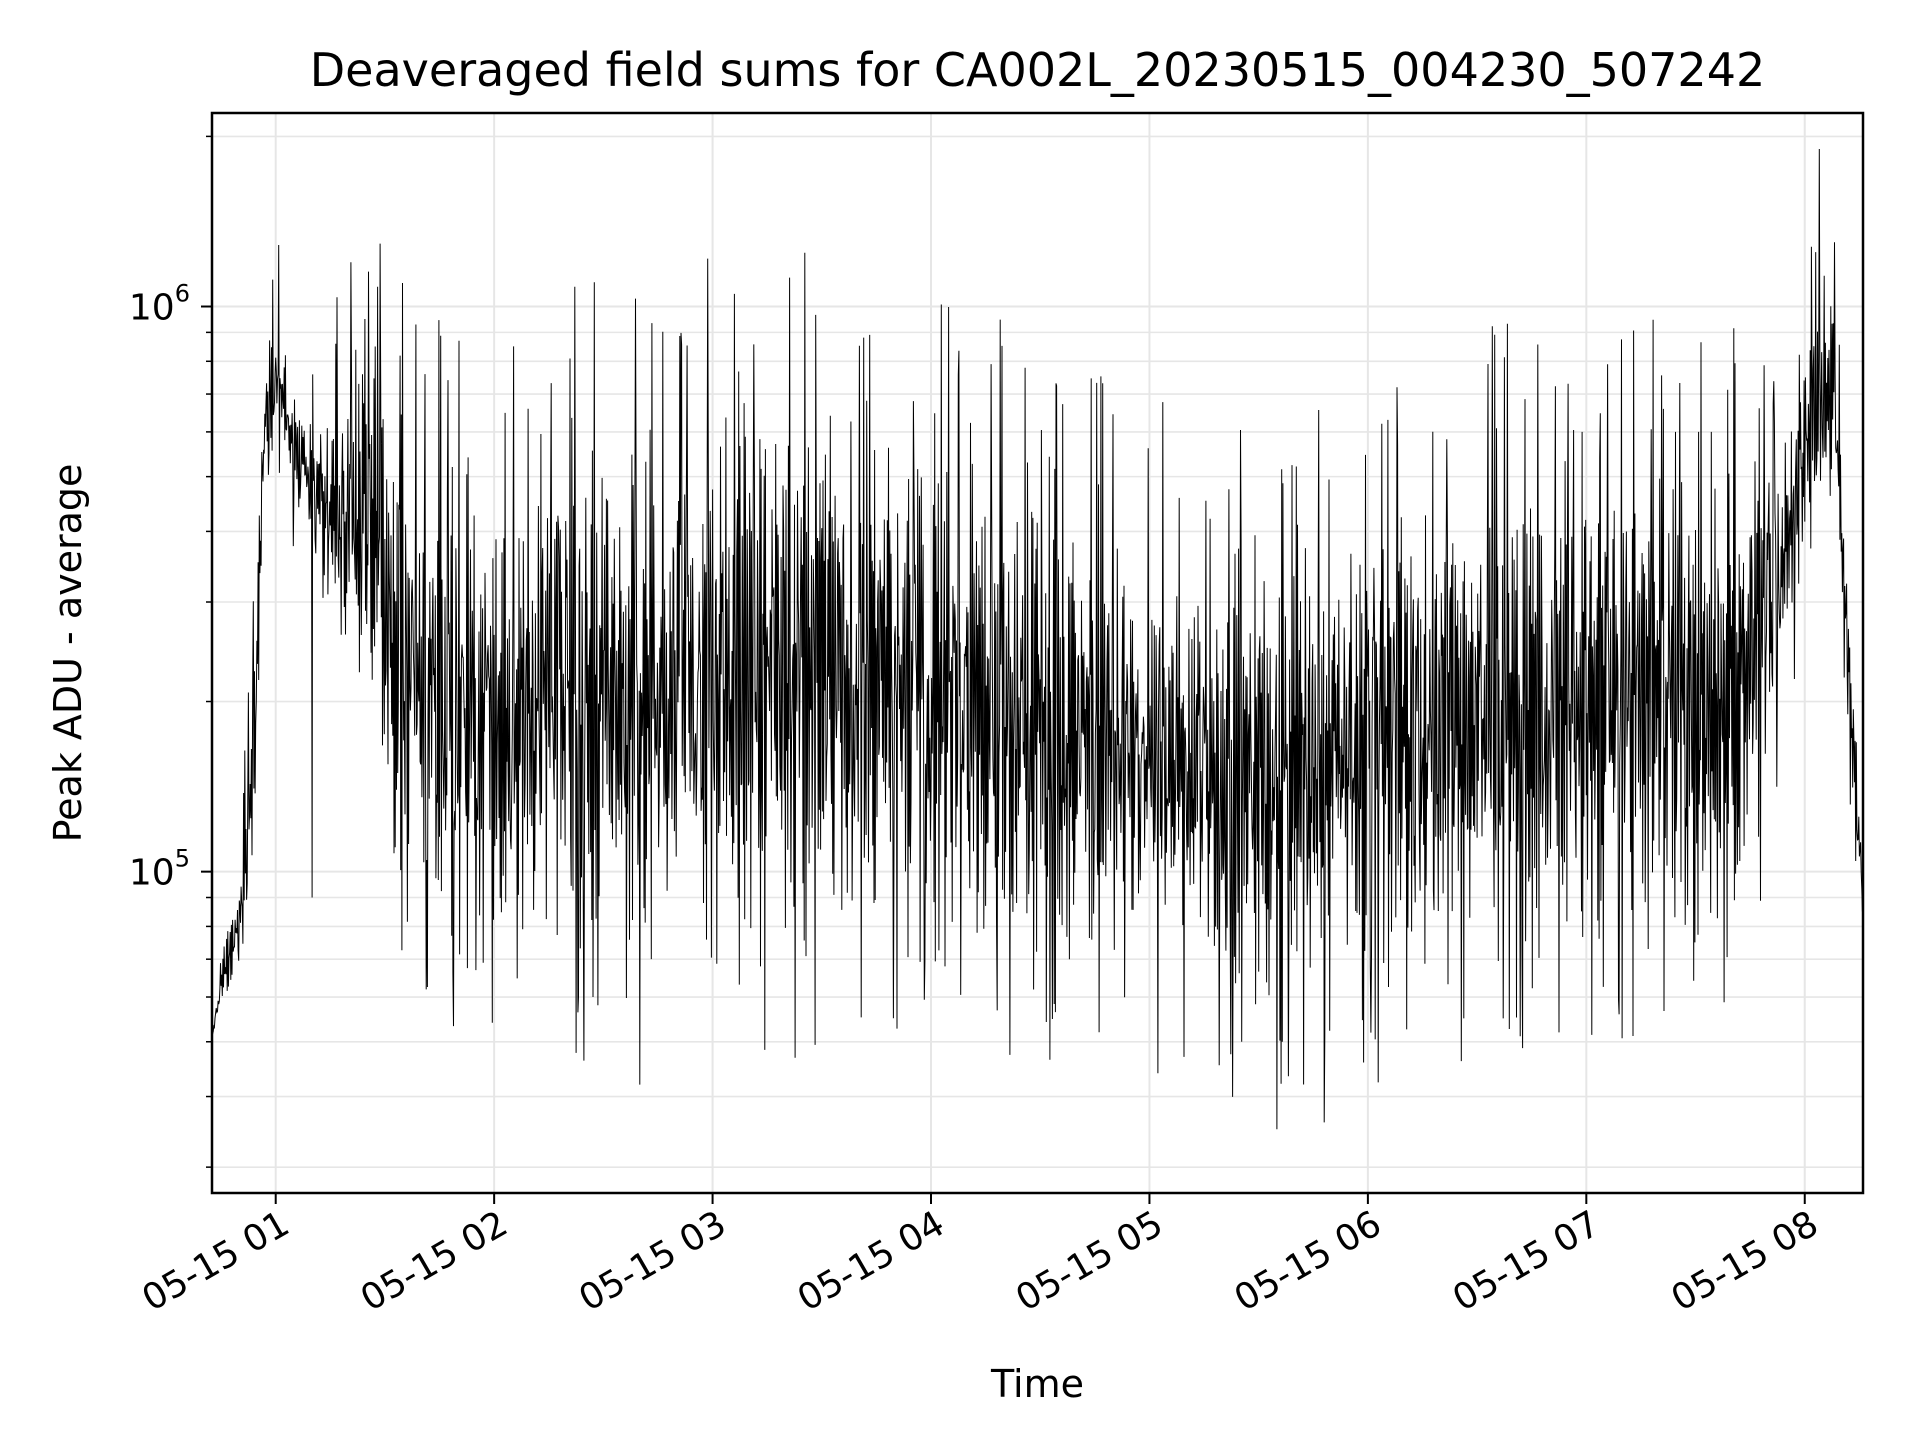 The image size is (1920, 1440). What do you see at coordinates (159, 869) in the screenshot?
I see `y-tick-label: 10⁵` at bounding box center [159, 869].